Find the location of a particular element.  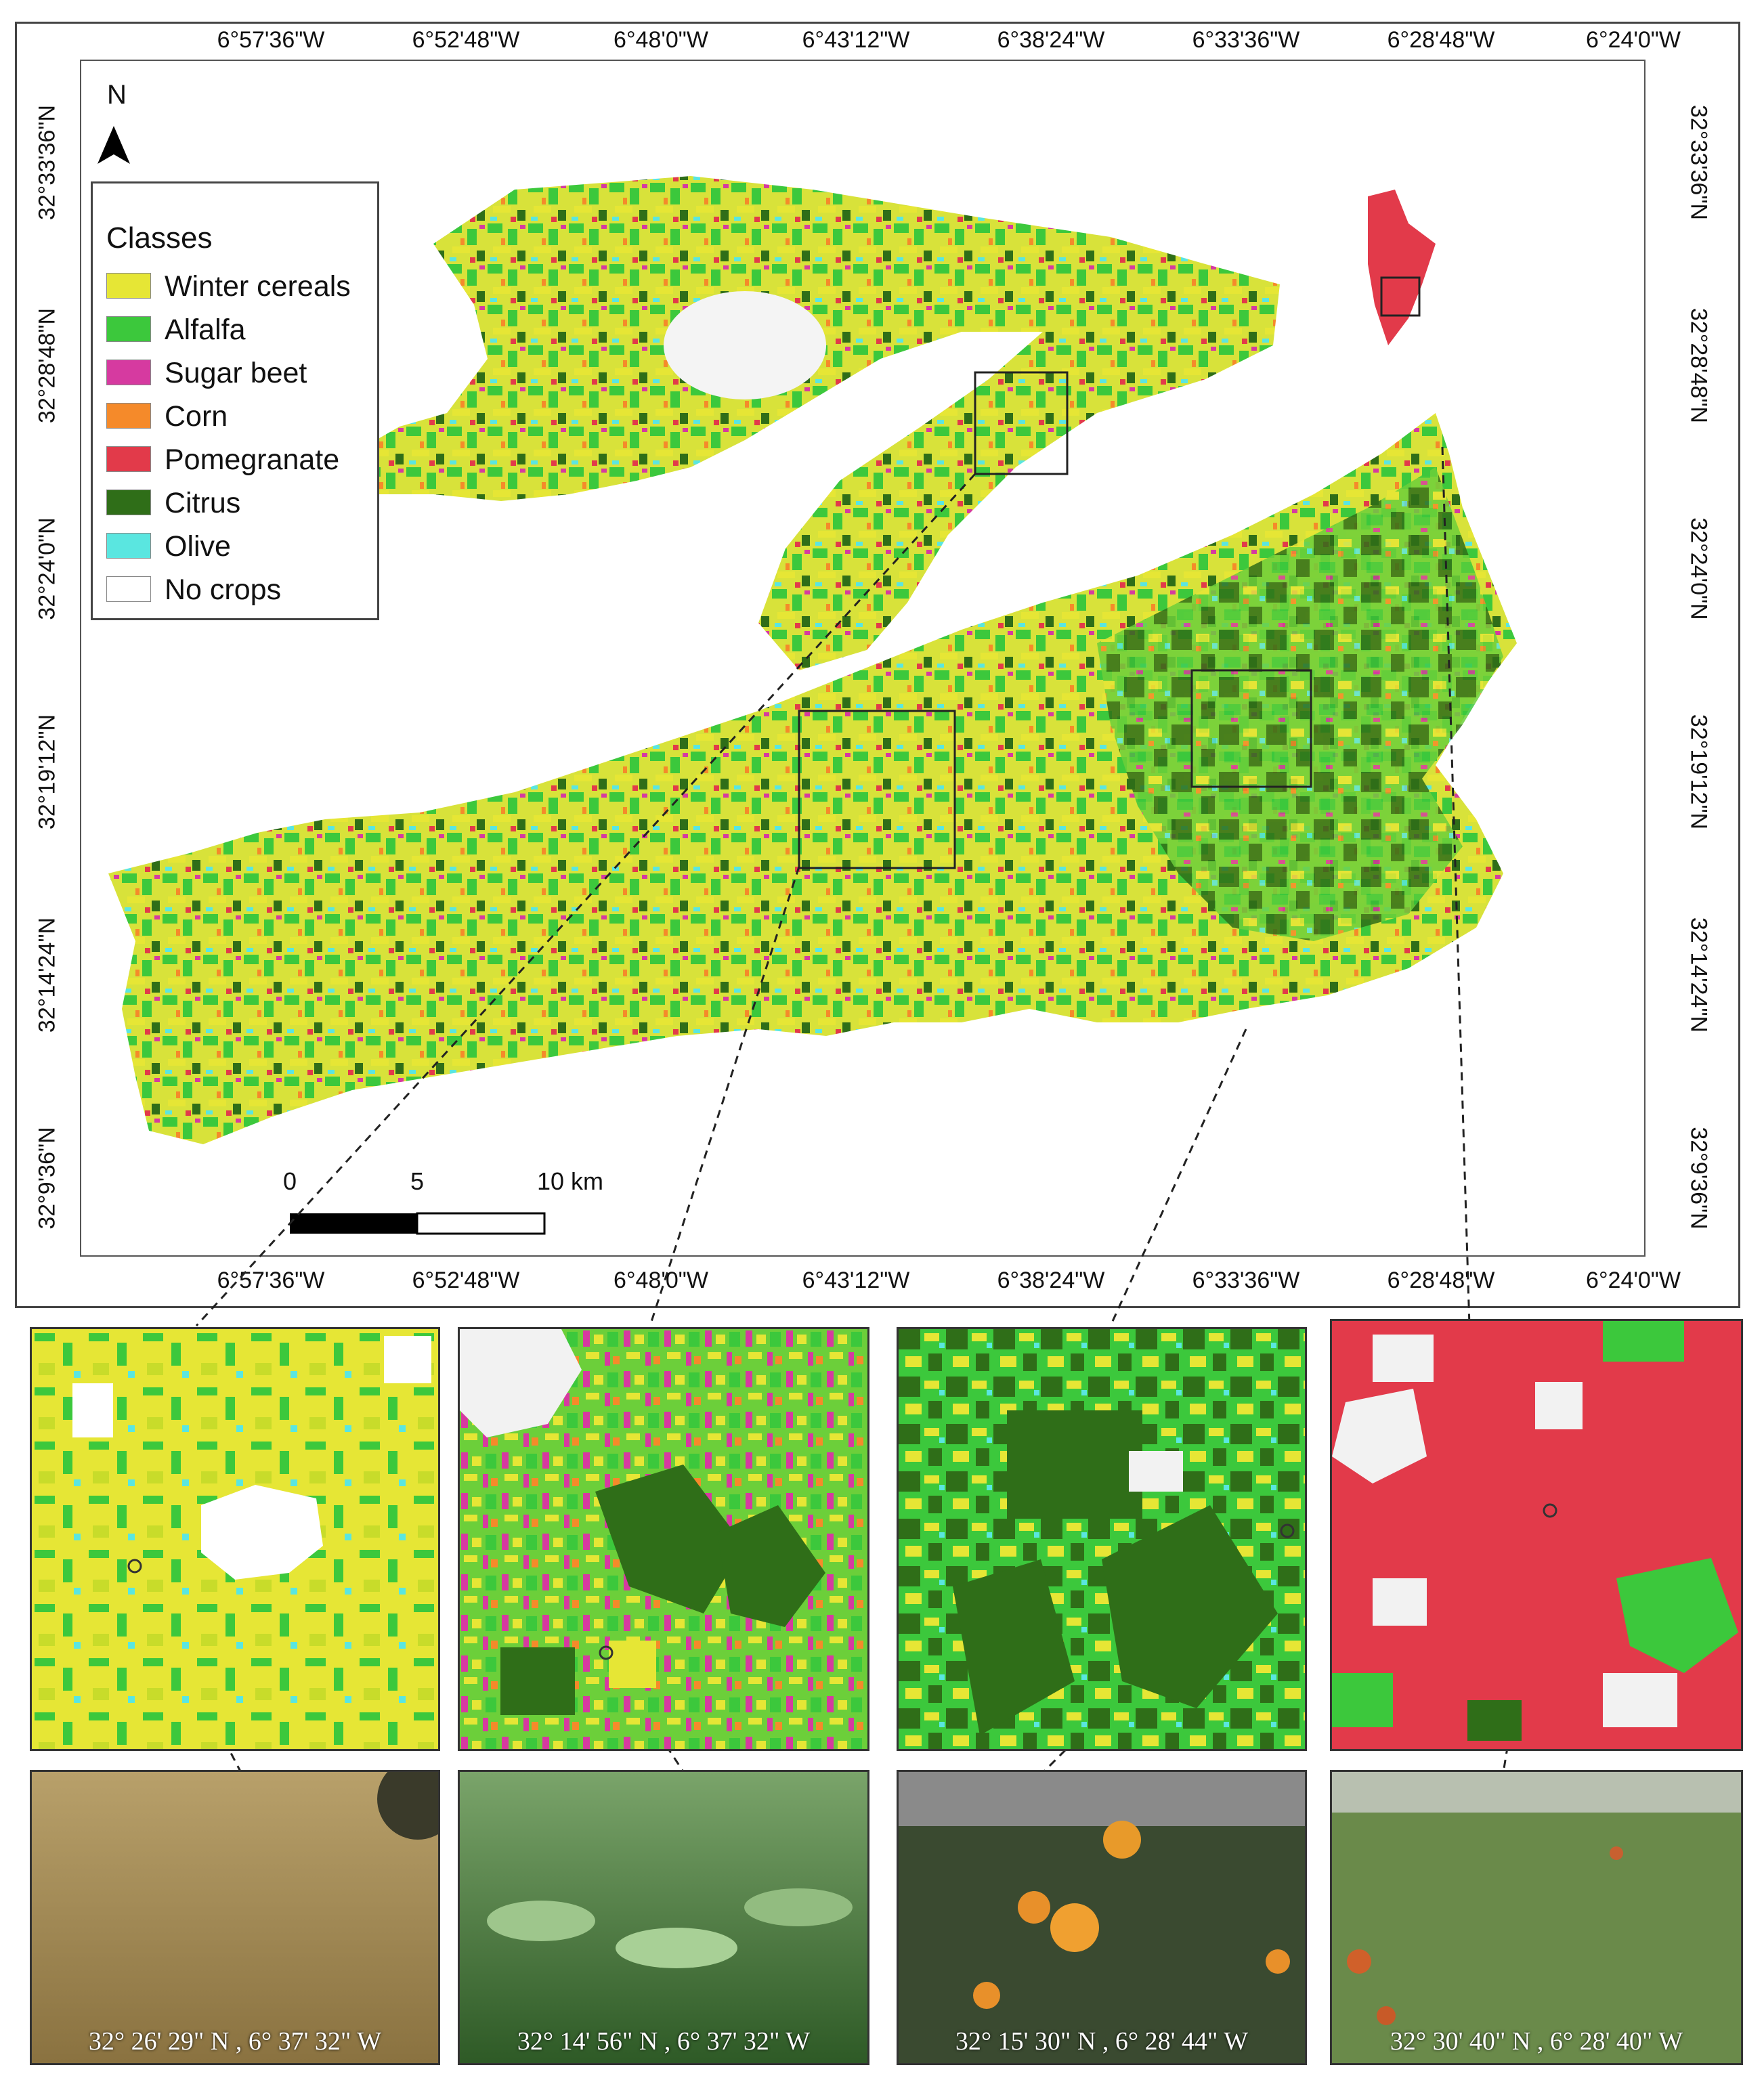

sugar-beet-photo is located at coordinates (663, 1917).